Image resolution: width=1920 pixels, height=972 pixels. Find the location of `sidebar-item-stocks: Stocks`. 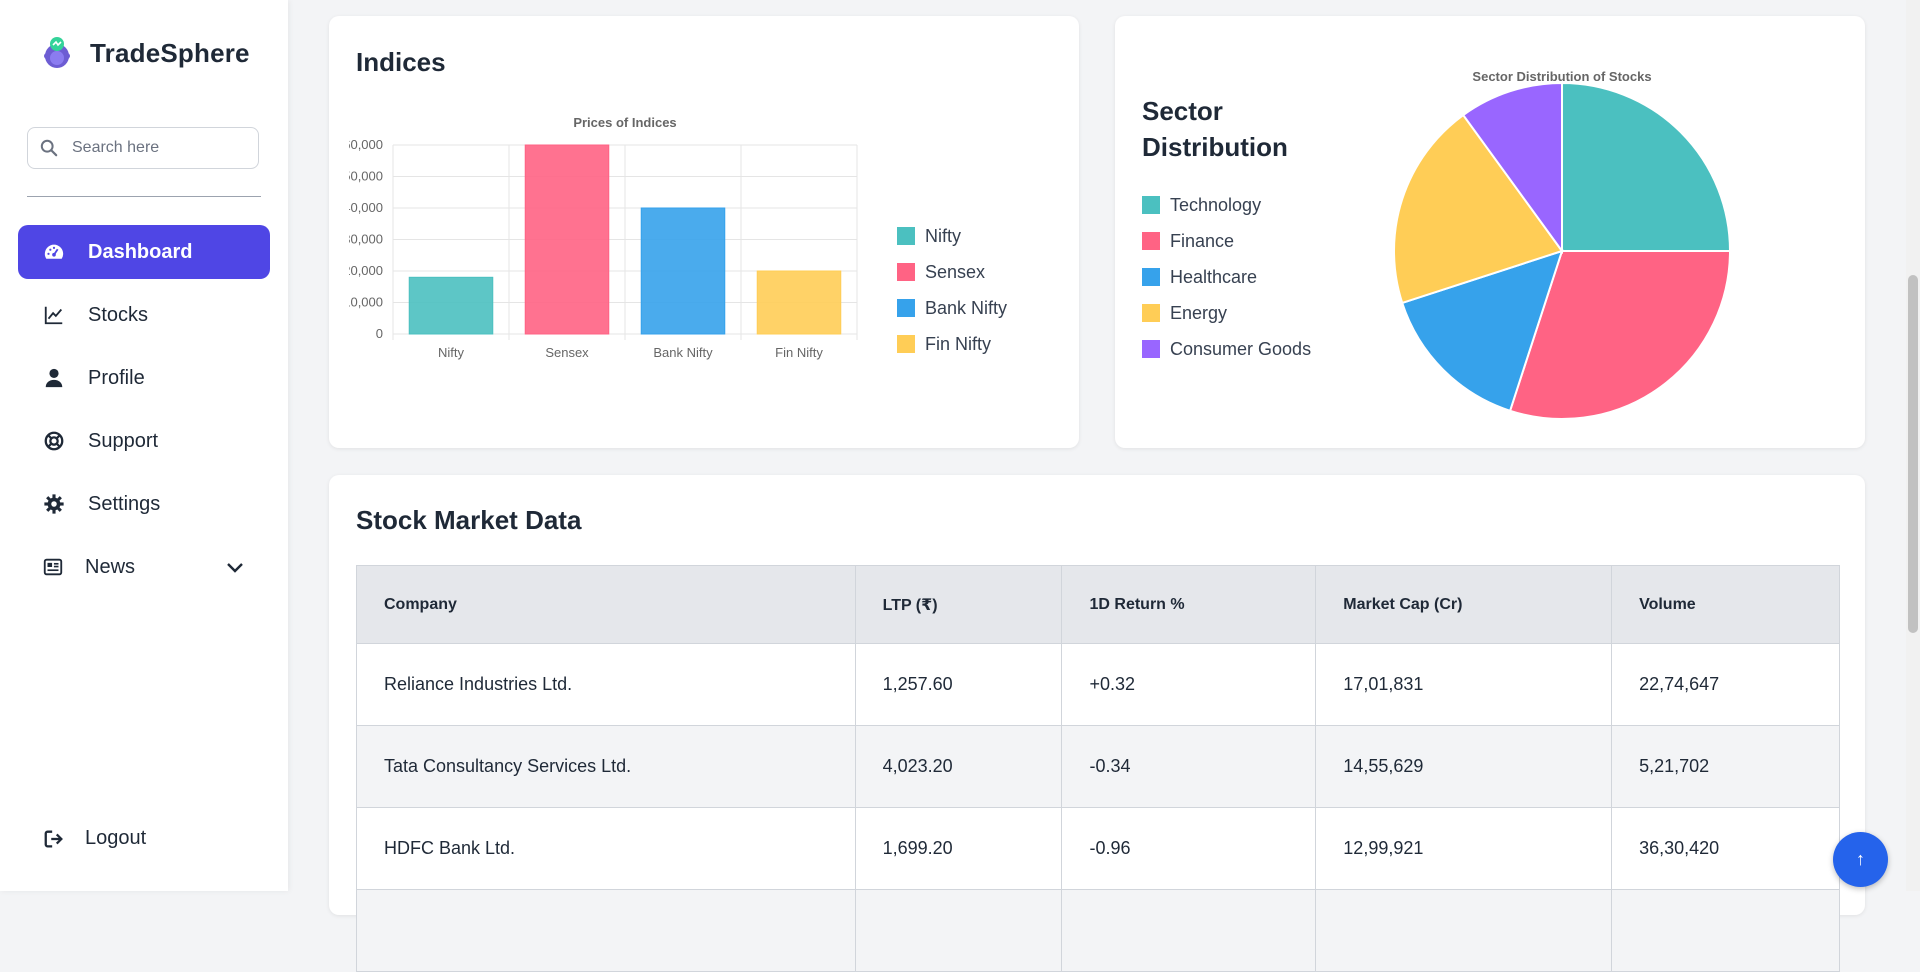

sidebar-item-stocks: Stocks is located at coordinates (144, 315).